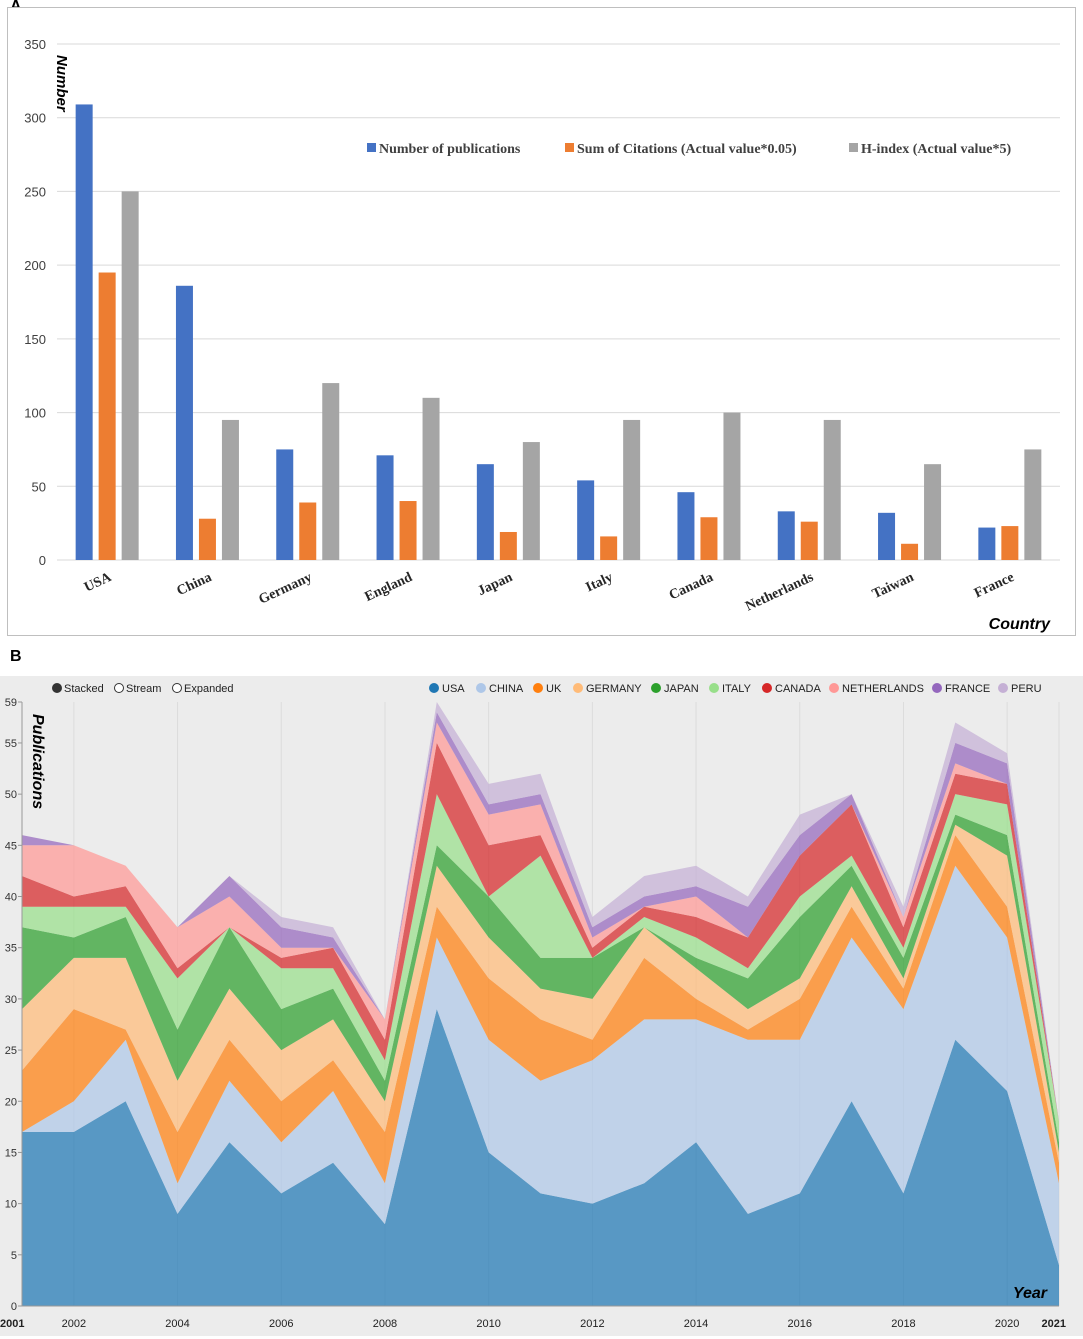 This screenshot has width=1083, height=1339. I want to click on legend-label-canada: CANADA, so click(798, 689).